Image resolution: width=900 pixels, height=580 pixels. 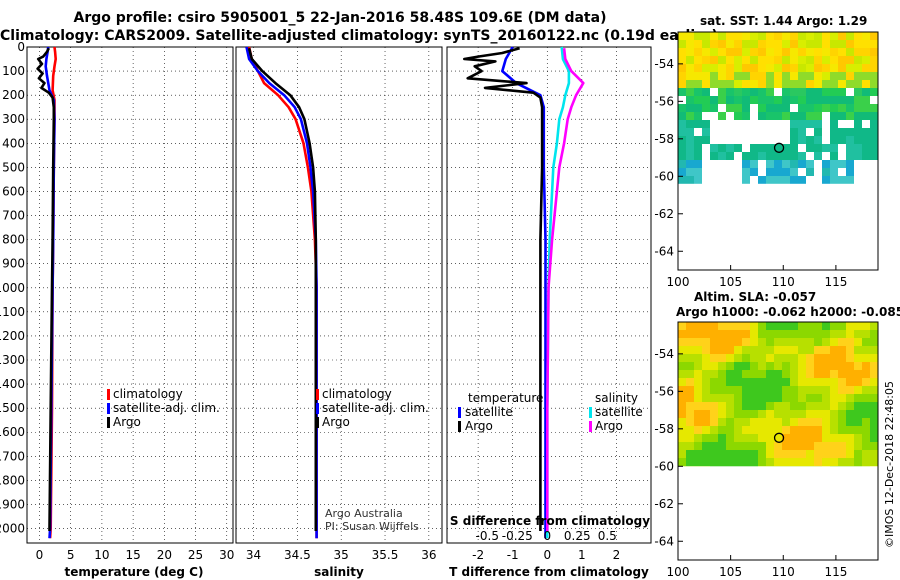 I want to click on legend-label: satellite-adj. clim., so click(x=375, y=408).